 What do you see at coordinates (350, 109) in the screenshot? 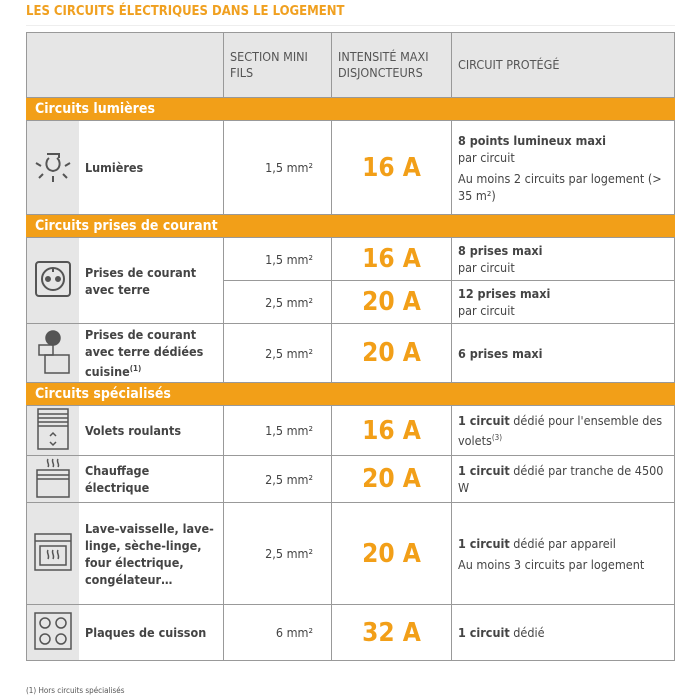
I see `group-lumieres: Circuits lumières` at bounding box center [350, 109].